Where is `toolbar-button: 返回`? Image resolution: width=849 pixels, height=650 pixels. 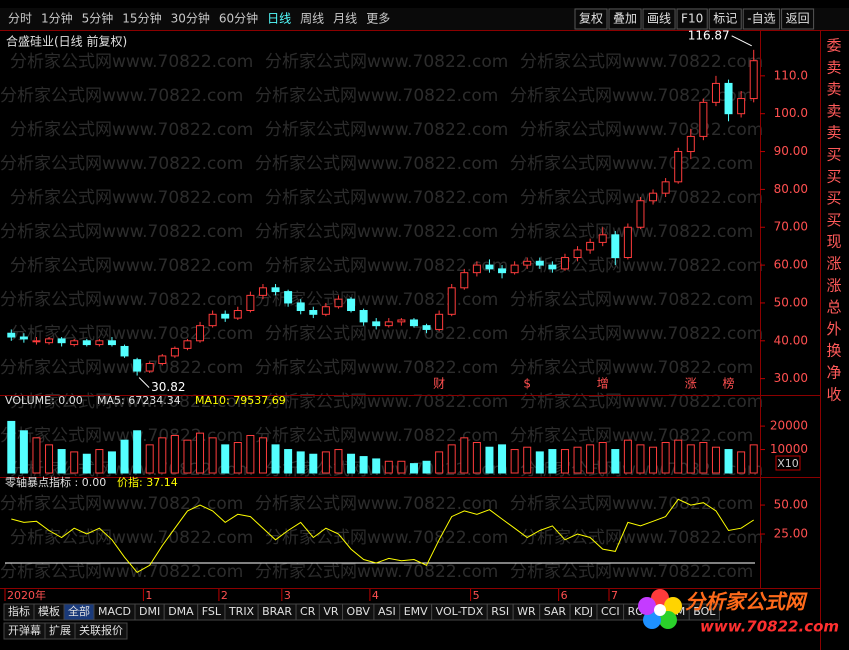 toolbar-button: 返回 is located at coordinates (798, 19).